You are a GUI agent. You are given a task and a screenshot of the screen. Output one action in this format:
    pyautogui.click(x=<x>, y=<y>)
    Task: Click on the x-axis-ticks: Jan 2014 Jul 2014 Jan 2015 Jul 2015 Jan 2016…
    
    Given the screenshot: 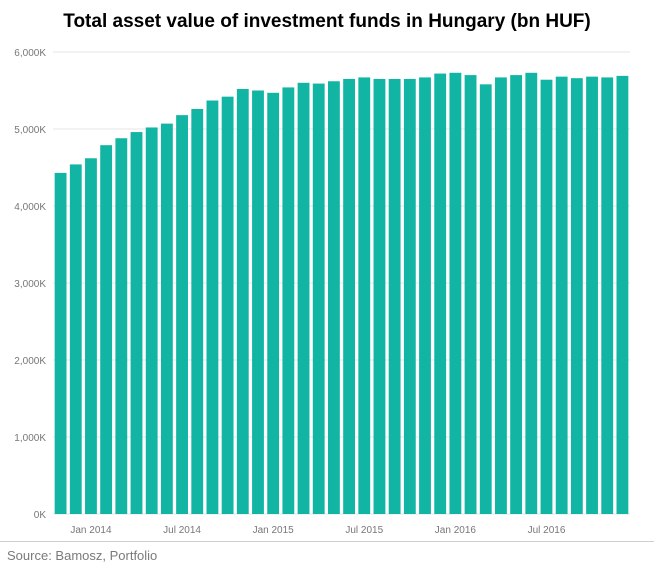 What is the action you would take?
    pyautogui.click(x=317, y=530)
    